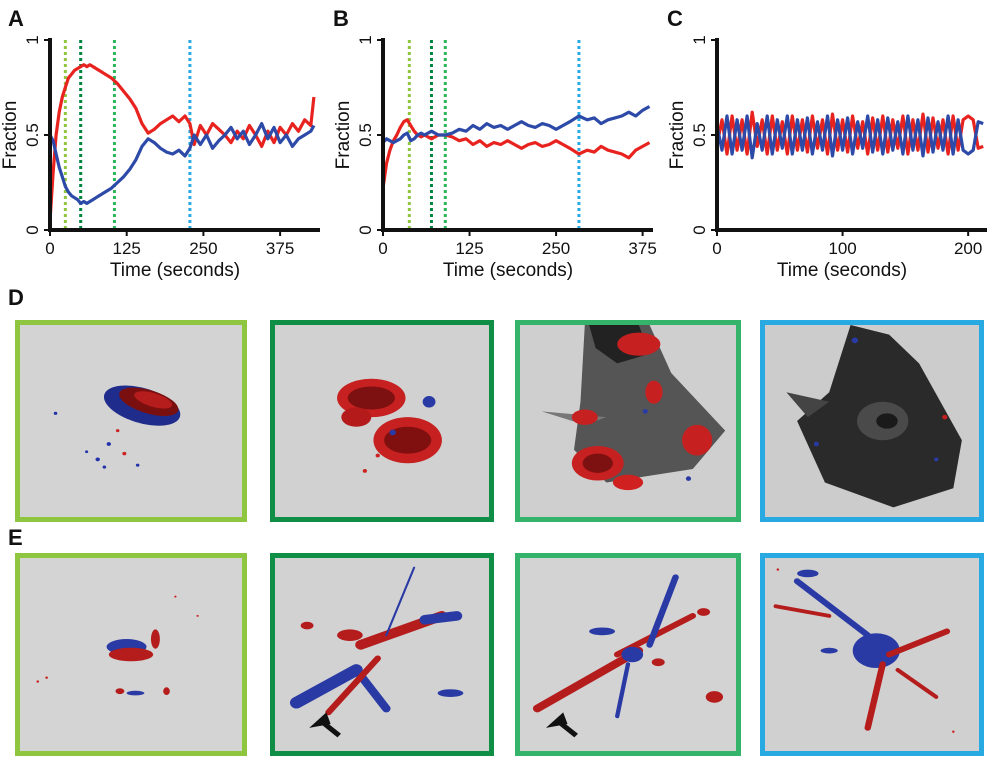  Describe the element at coordinates (677, 135) in the screenshot. I see `y-axis-label-c: Fraction` at that location.